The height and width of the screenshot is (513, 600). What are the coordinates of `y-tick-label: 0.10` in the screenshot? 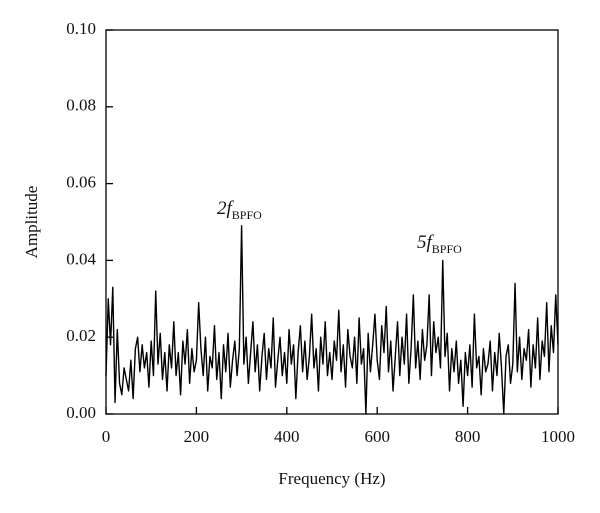 It's located at (81, 28).